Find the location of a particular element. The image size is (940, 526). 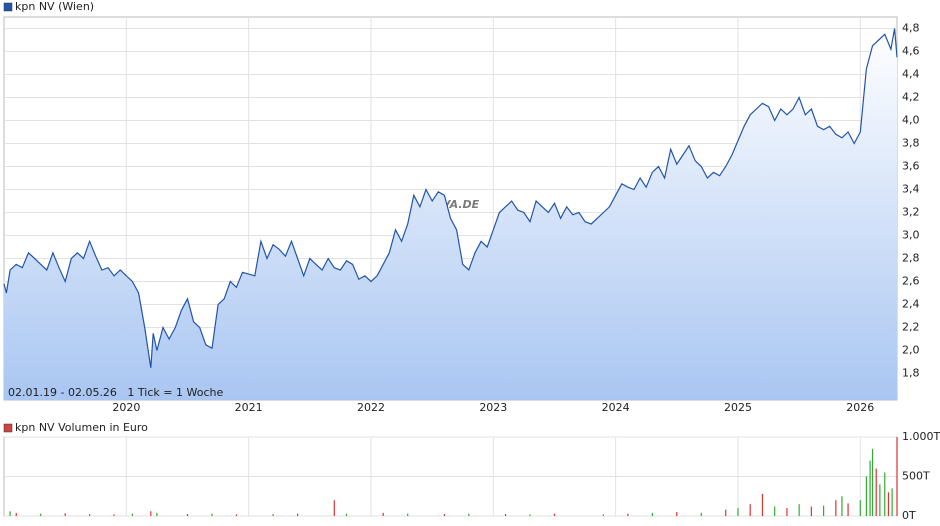

x-tick-label: 2021 is located at coordinates (249, 407).